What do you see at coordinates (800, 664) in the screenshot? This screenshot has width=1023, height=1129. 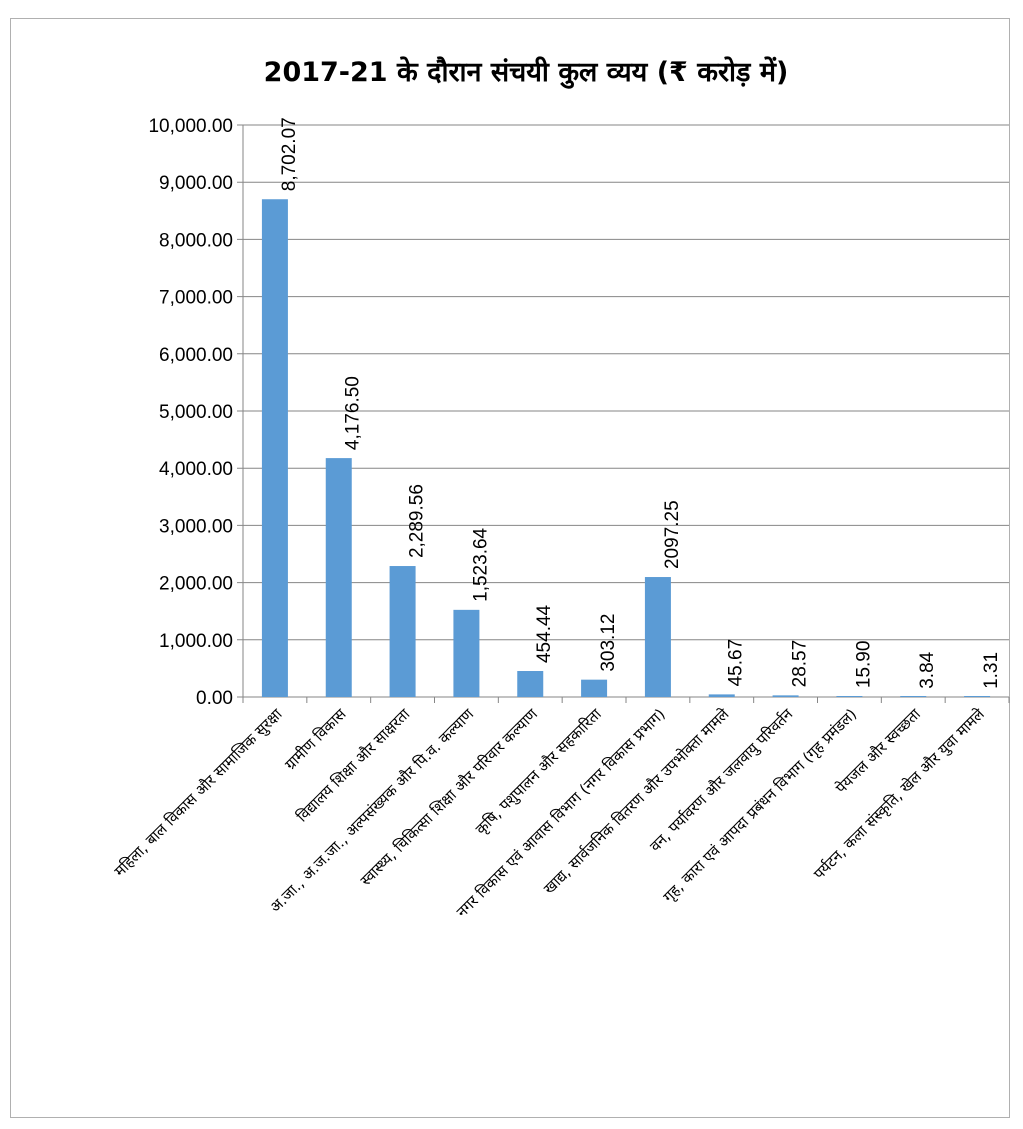 I see `data-label: 28.57` at bounding box center [800, 664].